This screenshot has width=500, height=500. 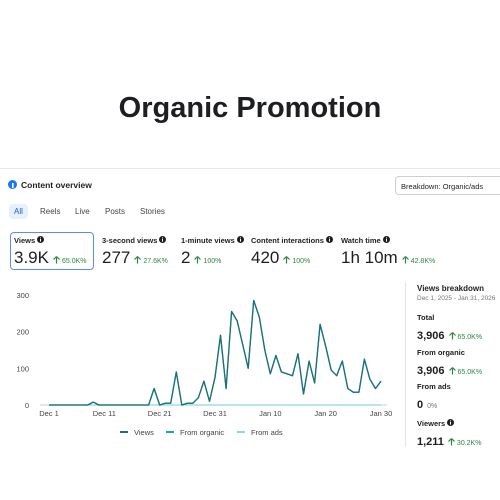 I want to click on facebook-icon, so click(x=12, y=184).